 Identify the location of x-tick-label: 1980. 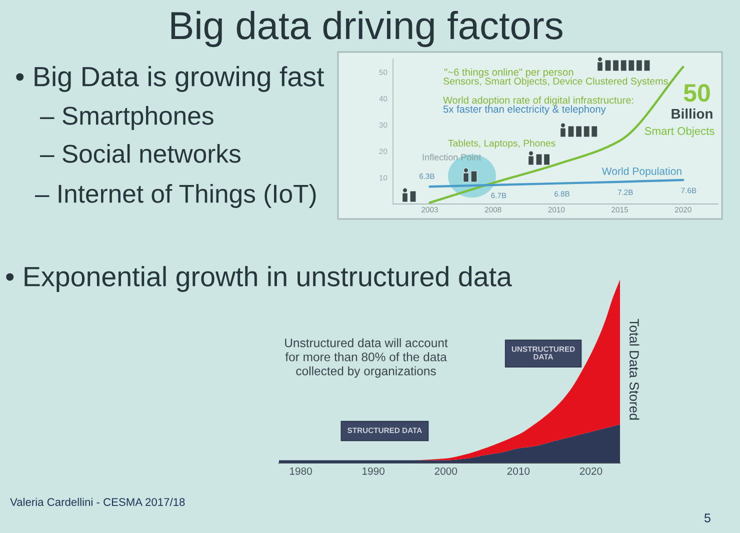
(301, 471).